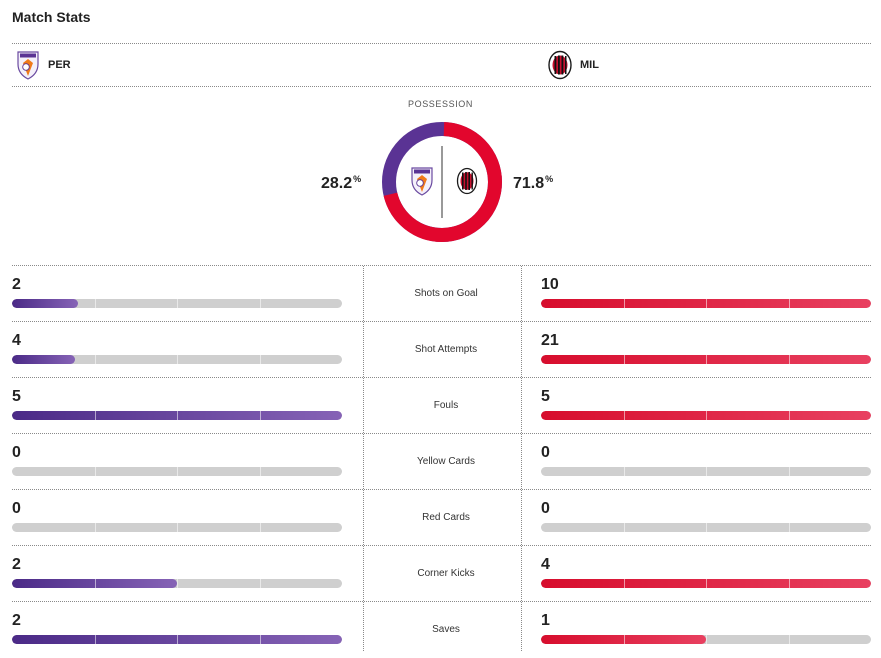  I want to click on stat-label: Yellow Cards, so click(446, 461).